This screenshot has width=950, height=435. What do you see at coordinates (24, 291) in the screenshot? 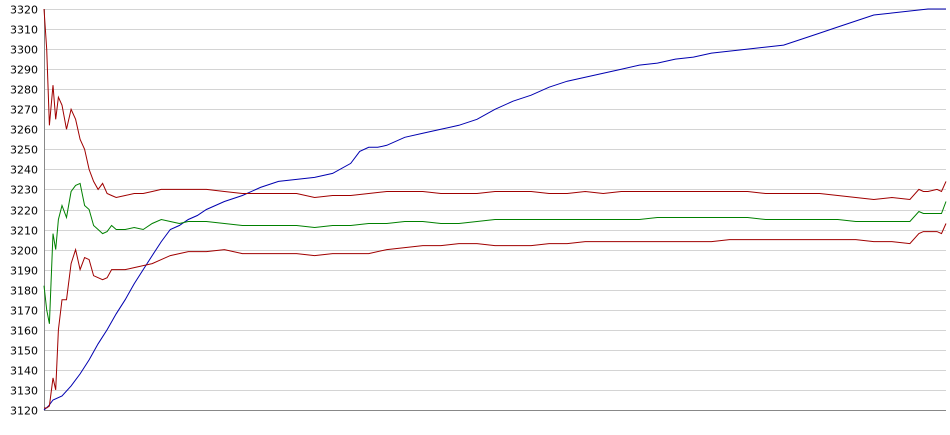
I see `y-tick-label: 3180` at bounding box center [24, 291].